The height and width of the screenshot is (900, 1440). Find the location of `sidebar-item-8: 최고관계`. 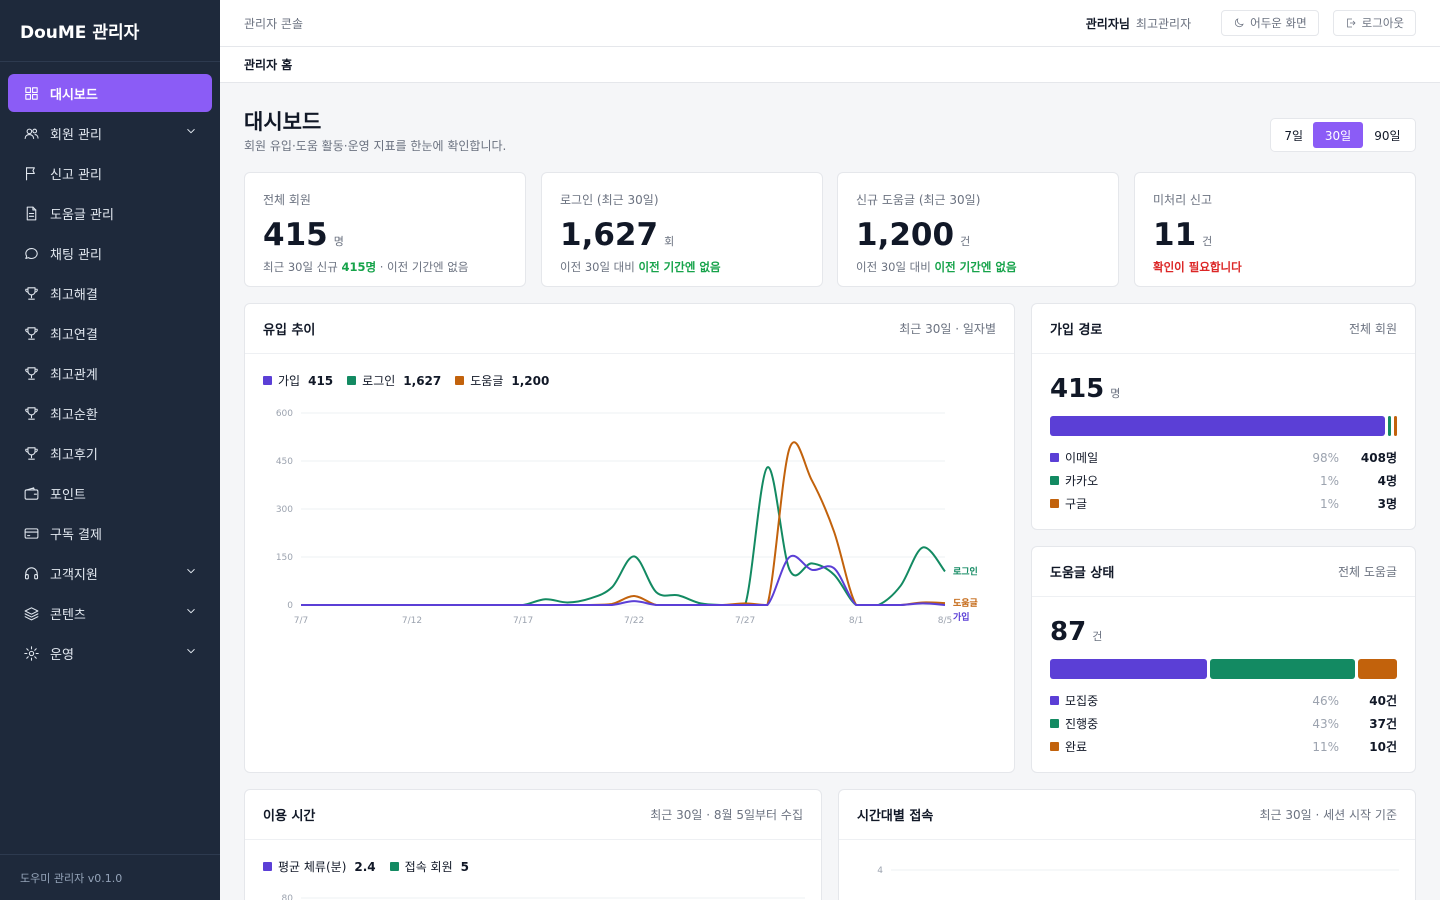

sidebar-item-8: 최고관계 is located at coordinates (110, 373).